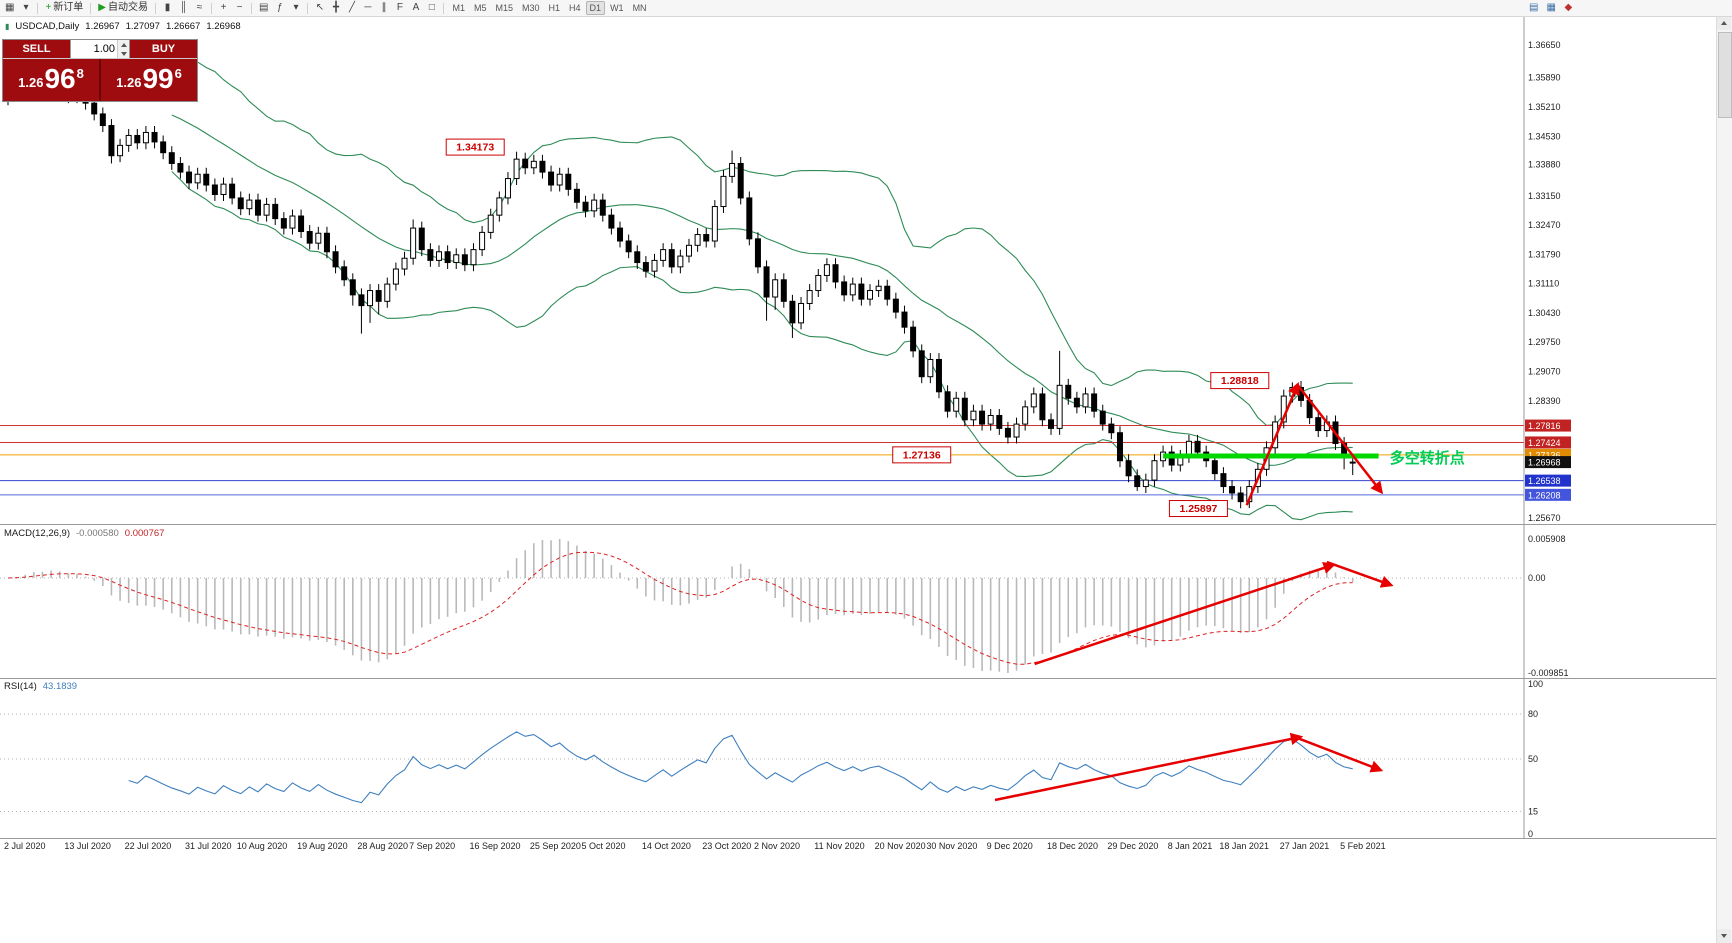 This screenshot has width=1732, height=943. What do you see at coordinates (595, 8) in the screenshot?
I see `timeframe-d1-button: D1` at bounding box center [595, 8].